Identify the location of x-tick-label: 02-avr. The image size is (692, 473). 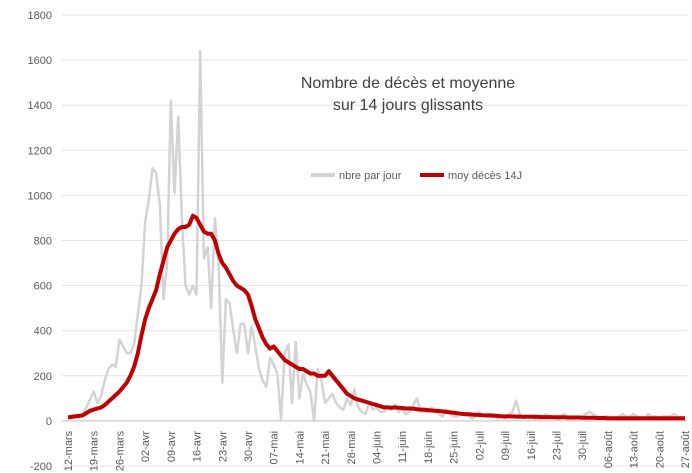
(146, 447).